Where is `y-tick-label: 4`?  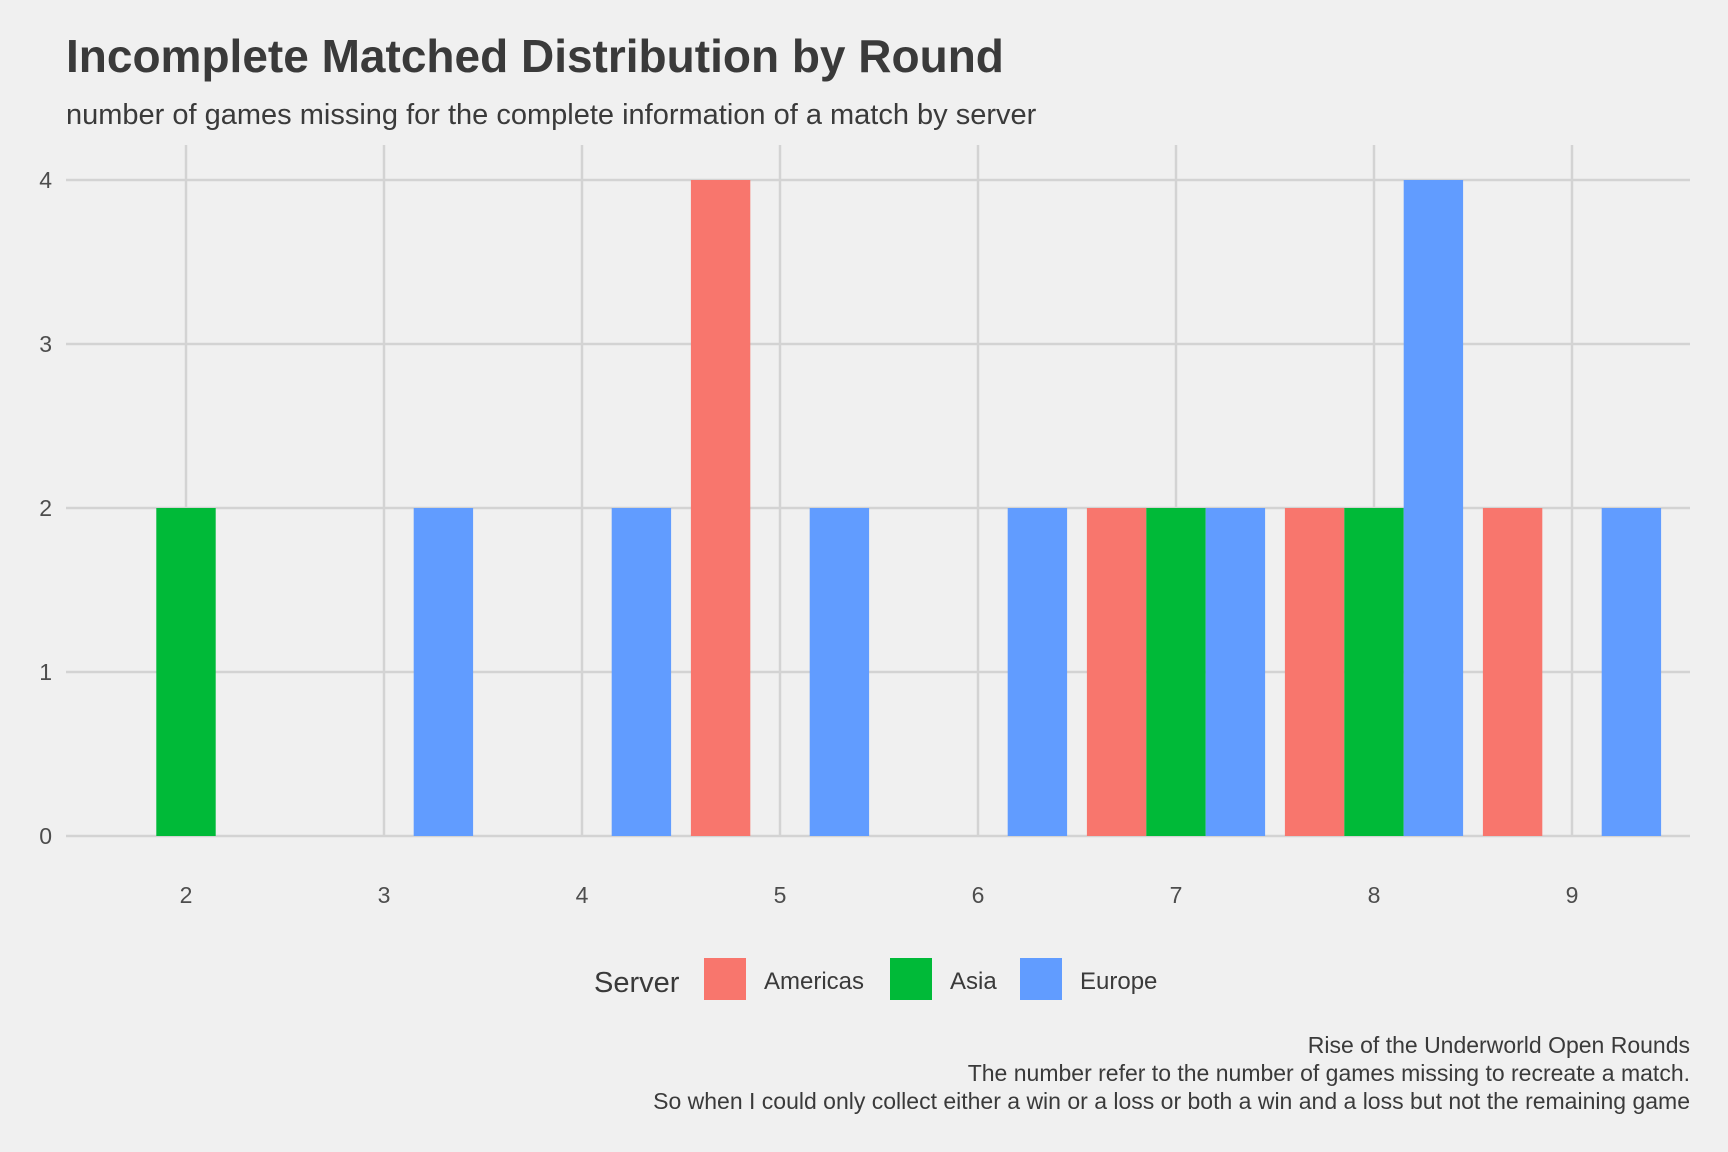 y-tick-label: 4 is located at coordinates (45, 180).